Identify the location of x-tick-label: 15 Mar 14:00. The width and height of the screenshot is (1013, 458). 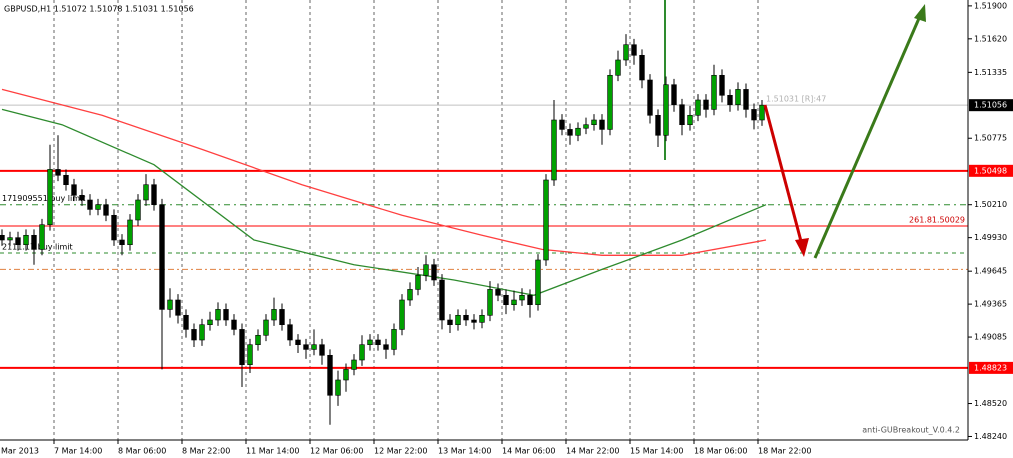
(656, 451).